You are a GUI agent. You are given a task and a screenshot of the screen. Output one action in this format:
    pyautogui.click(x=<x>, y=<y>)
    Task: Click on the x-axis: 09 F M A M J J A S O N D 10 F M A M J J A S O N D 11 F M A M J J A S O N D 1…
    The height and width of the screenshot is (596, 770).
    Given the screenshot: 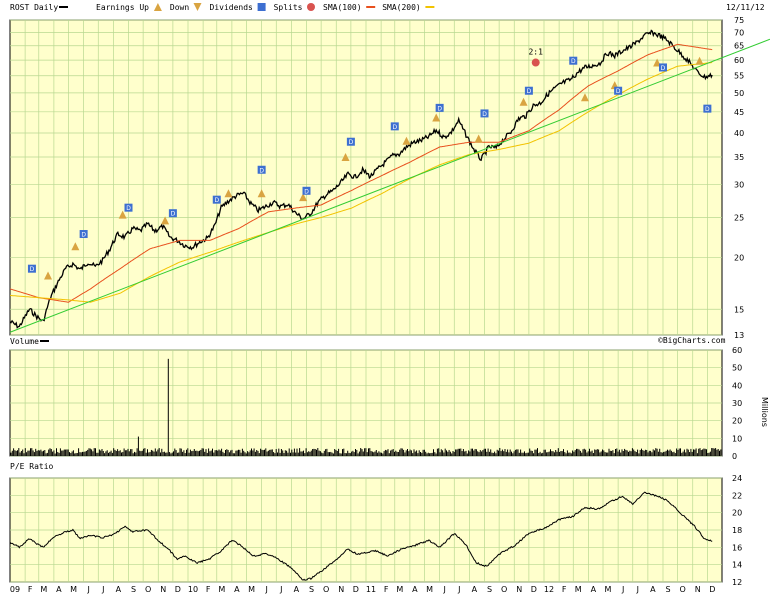 What is the action you would take?
    pyautogui.click(x=363, y=589)
    